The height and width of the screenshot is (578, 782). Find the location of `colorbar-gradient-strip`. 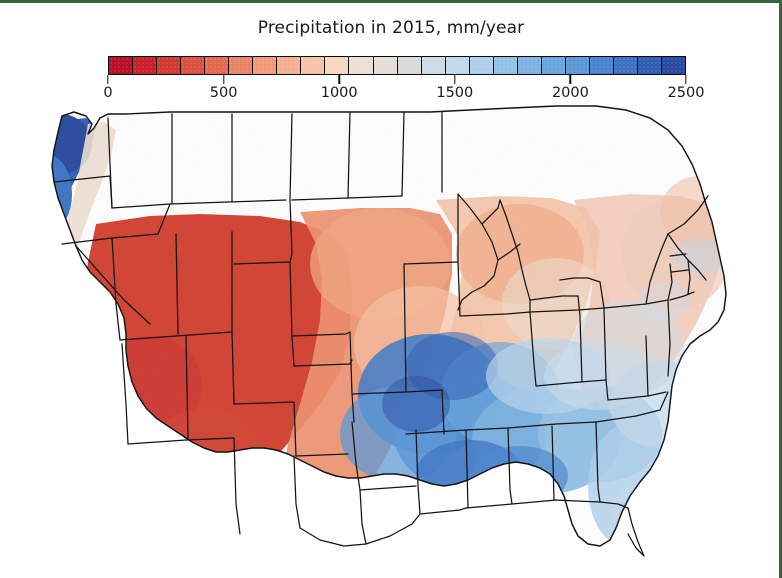

colorbar-gradient-strip is located at coordinates (397, 65).